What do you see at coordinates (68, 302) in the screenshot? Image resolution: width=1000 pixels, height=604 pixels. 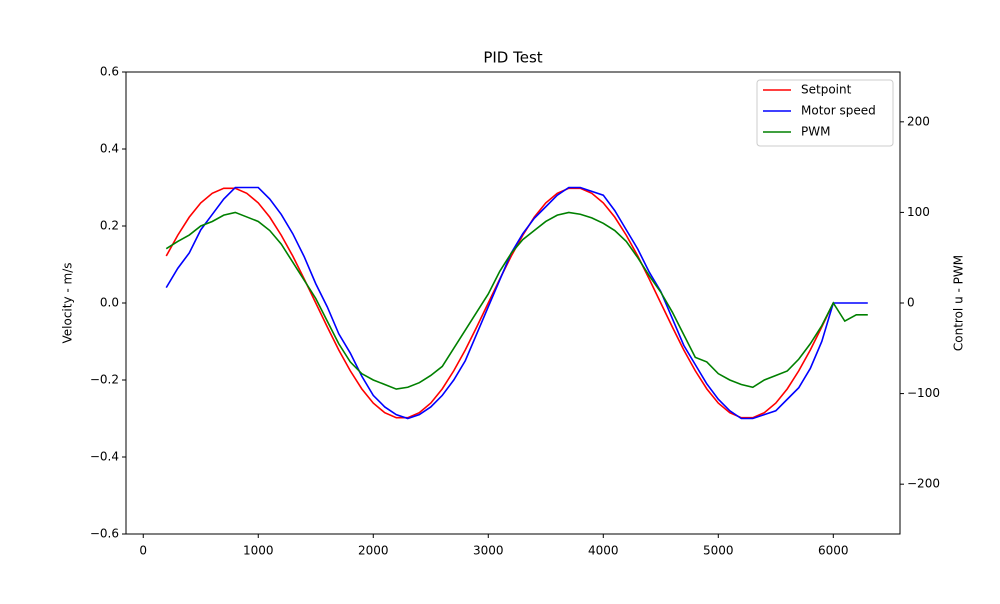 I see `y-axis-label: Velocity - m/s` at bounding box center [68, 302].